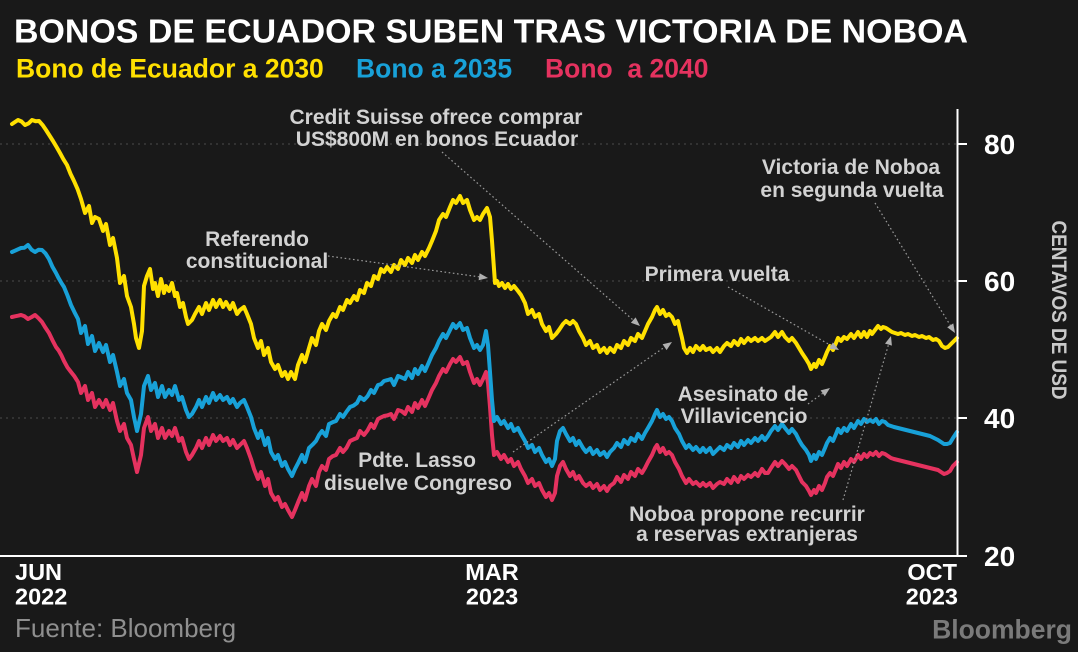  I want to click on svg-text: MAR, so click(492, 572).